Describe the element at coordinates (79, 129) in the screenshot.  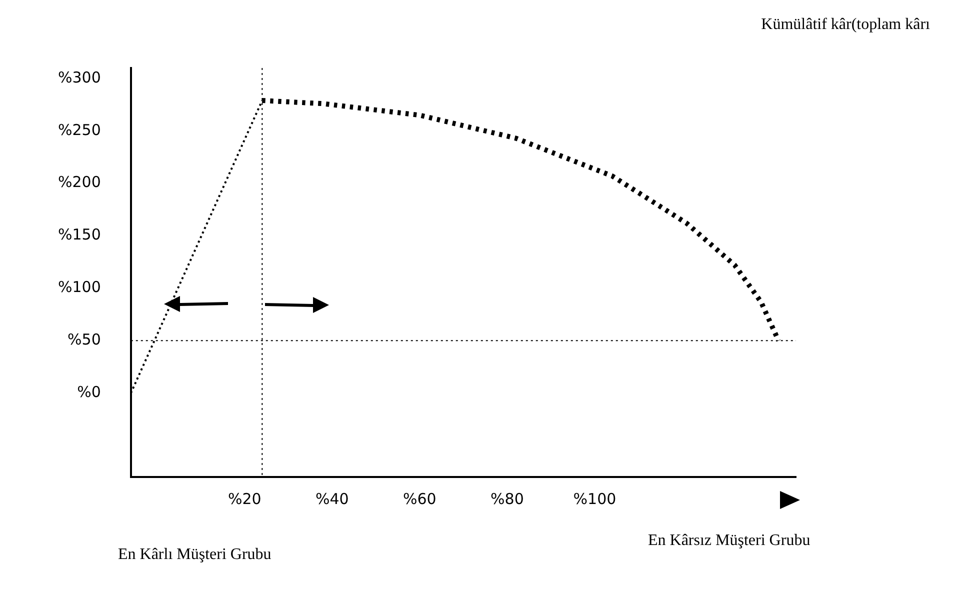
I see `y-tick-label: %250` at that location.